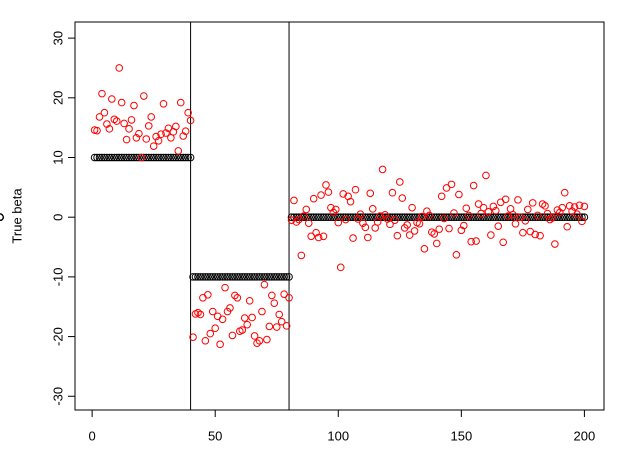 The height and width of the screenshot is (459, 623). I want to click on x-tick-label: 50, so click(215, 435).